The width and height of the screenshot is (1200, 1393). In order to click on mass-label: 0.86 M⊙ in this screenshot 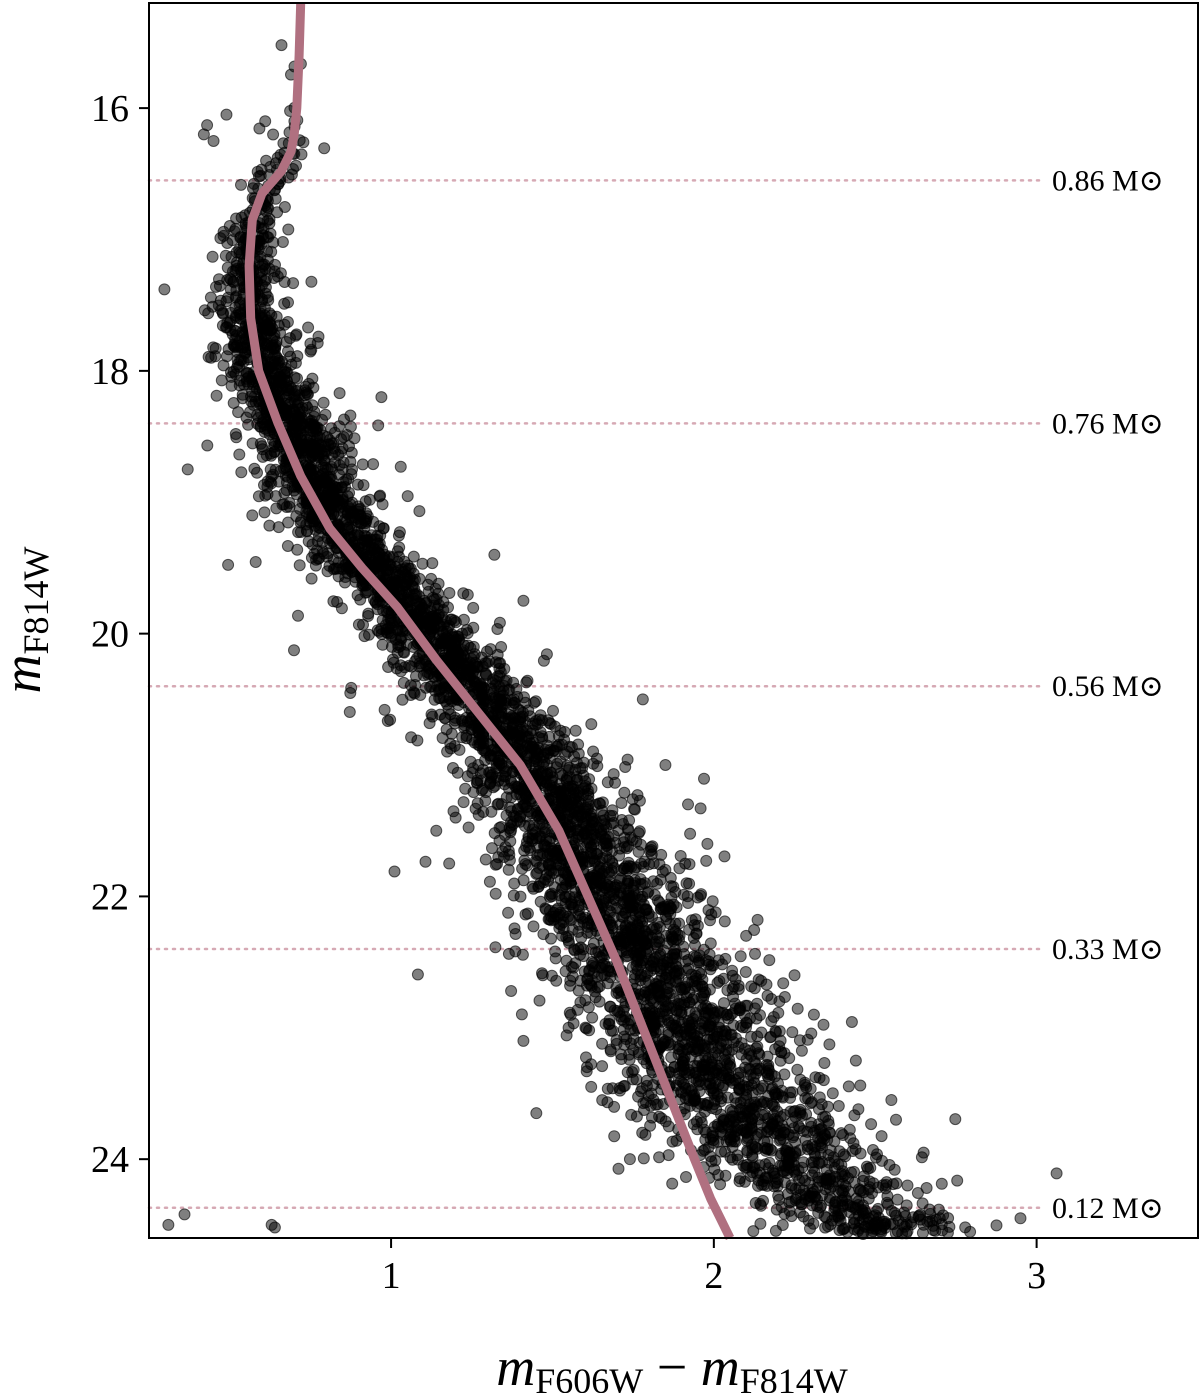, I will do `click(1108, 180)`.